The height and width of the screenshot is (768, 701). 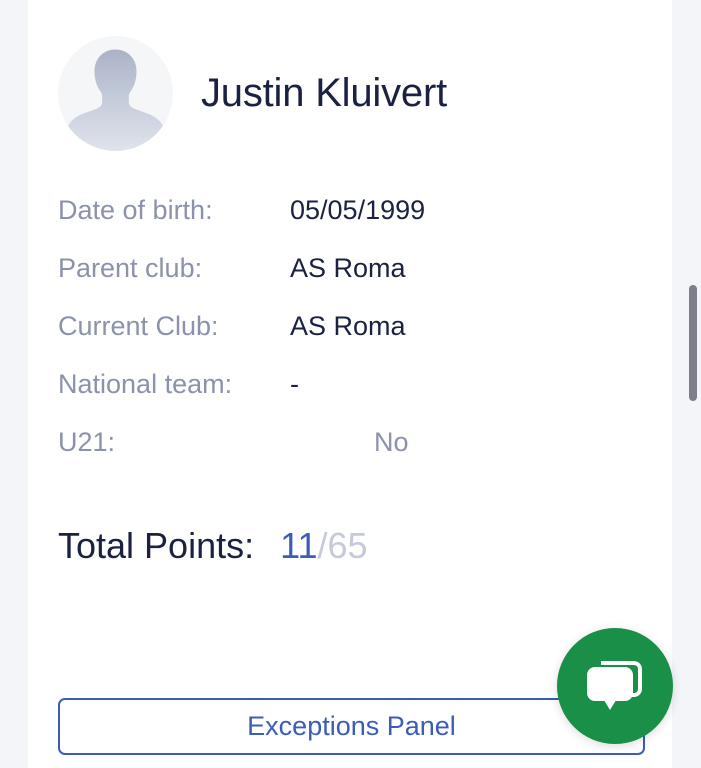 I want to click on chat-bubbles-icon, so click(x=615, y=686).